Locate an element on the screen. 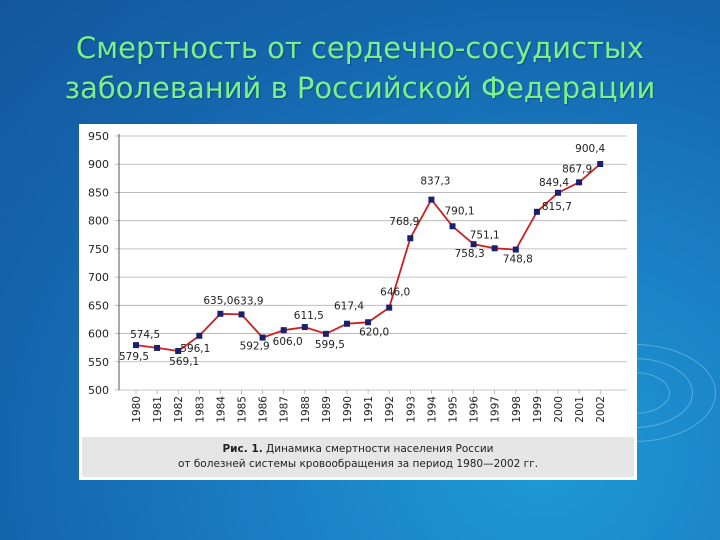 This screenshot has width=720, height=540. caption-prefix: Рис. 1. is located at coordinates (242, 449).